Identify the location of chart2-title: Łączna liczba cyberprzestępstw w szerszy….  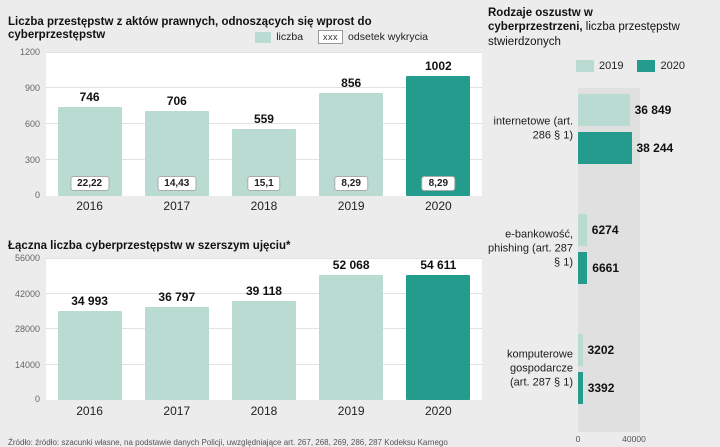
(149, 245).